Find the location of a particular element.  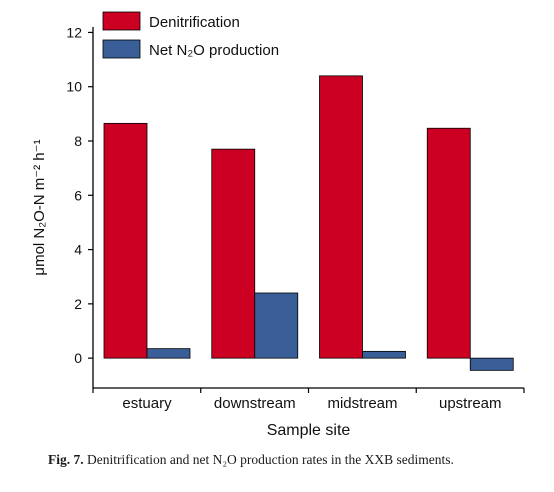

n2o-production-bar-midstream is located at coordinates (384, 354).